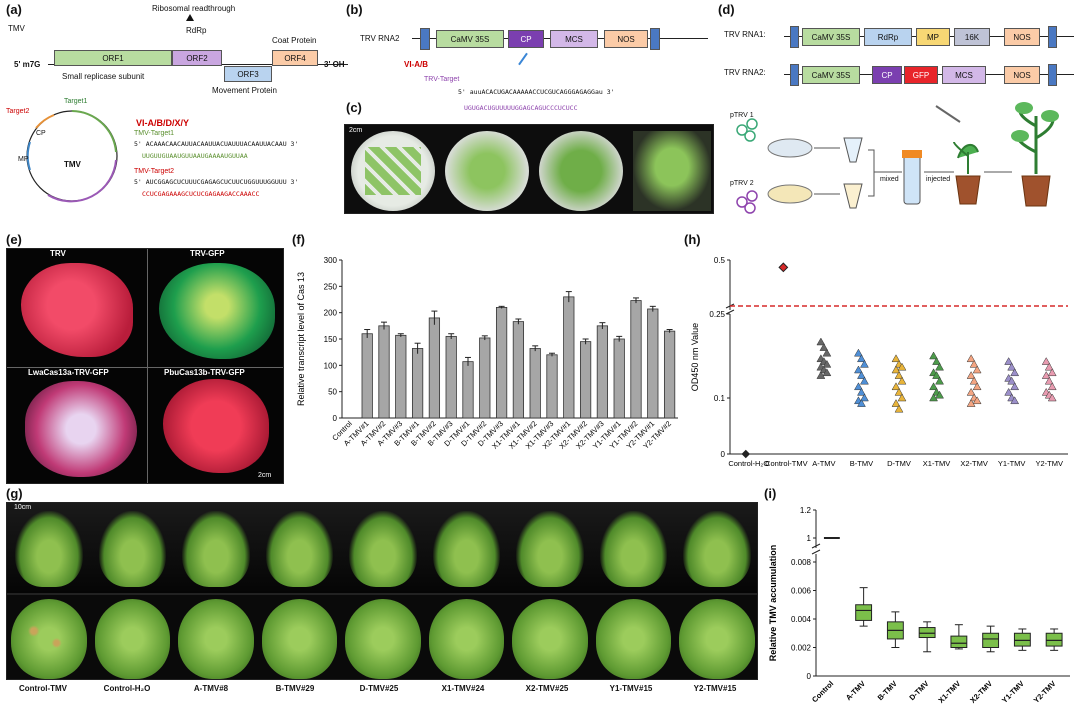  Describe the element at coordinates (354, 9) in the screenshot. I see `panel-b-label: (b)` at that location.